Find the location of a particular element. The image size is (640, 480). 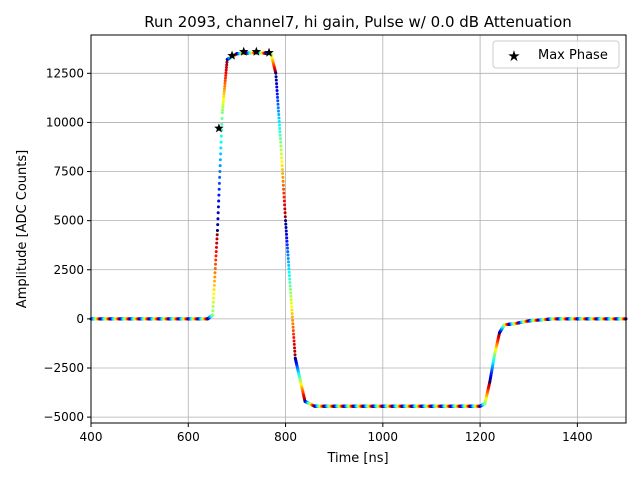

legend-box is located at coordinates (556, 54).